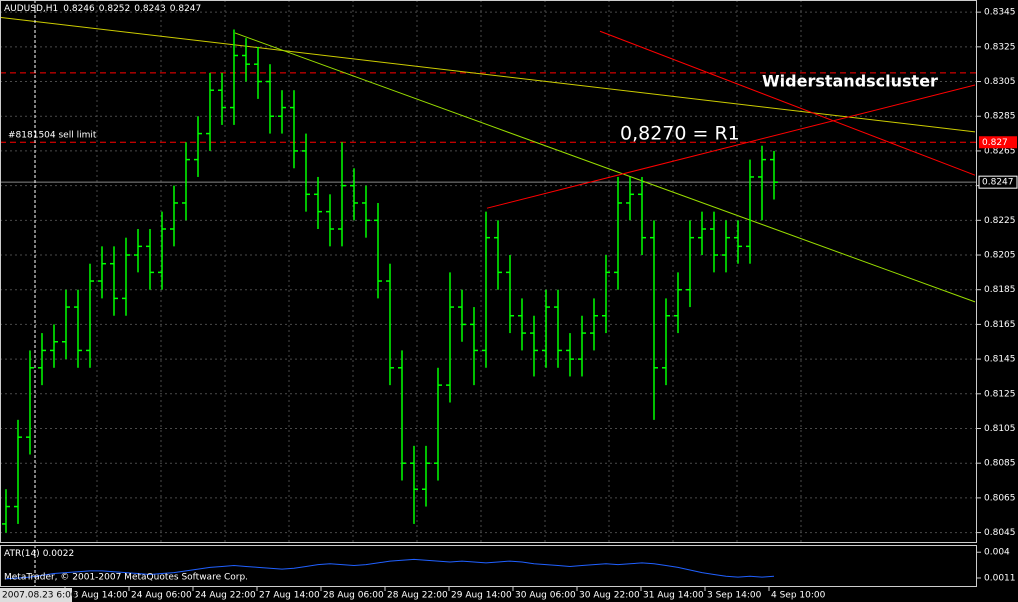  I want to click on header-open: 0.8246, so click(79, 9).